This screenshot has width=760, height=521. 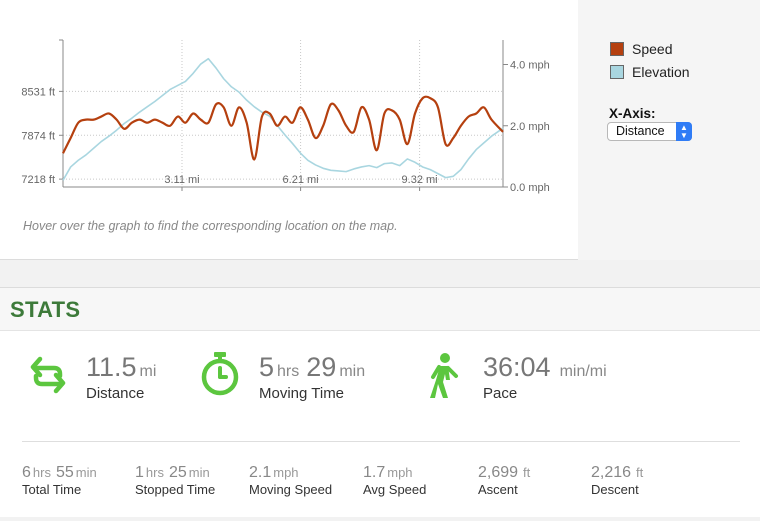 What do you see at coordinates (154, 472) in the screenshot?
I see `stopped-time-hours-unit: hrs` at bounding box center [154, 472].